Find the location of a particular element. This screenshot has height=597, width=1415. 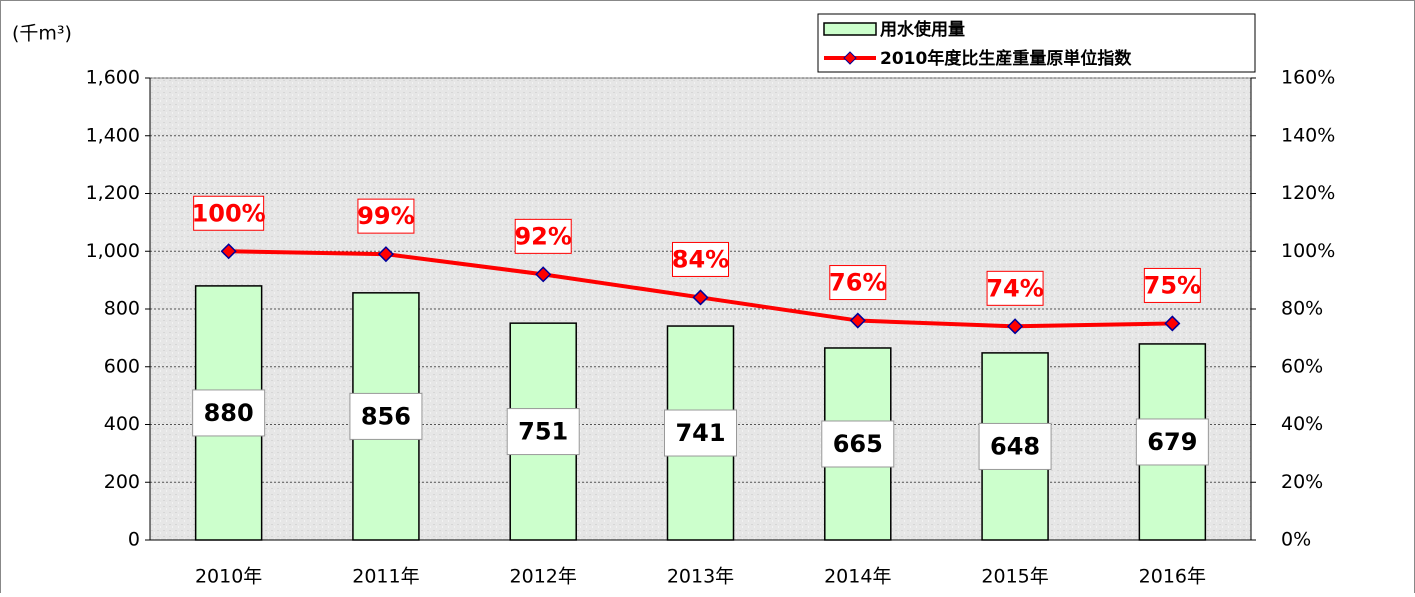

y2-tick-label: 120% is located at coordinates (1308, 193).